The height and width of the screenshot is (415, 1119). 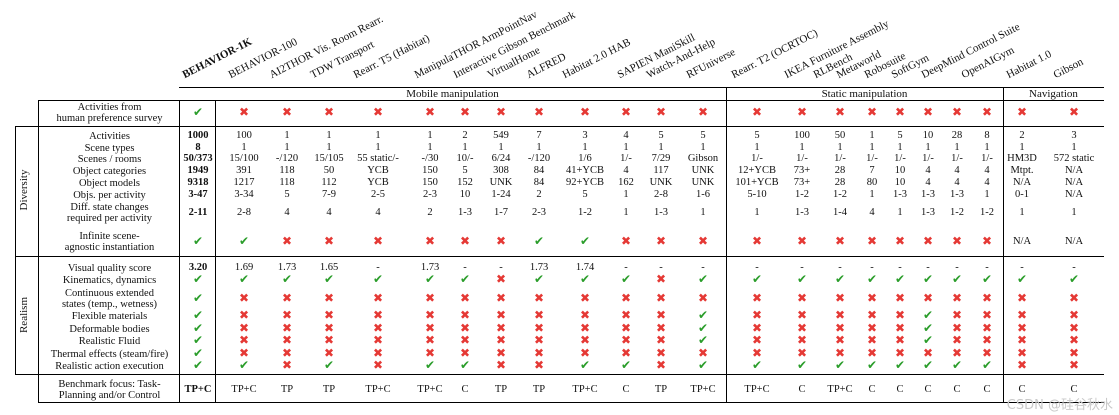 I want to click on table-cell: 10/-, so click(x=465, y=158).